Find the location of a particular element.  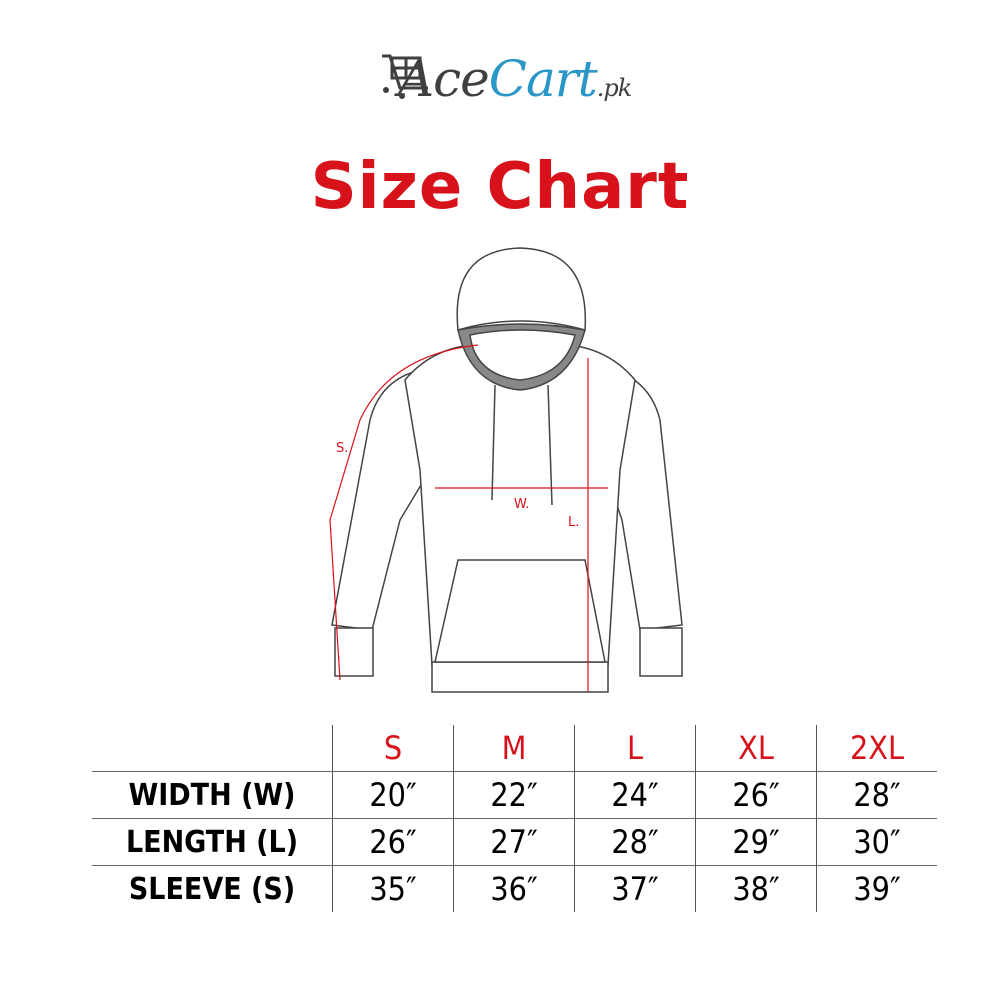

table-row-length: LENGTH (L) 26″ 27″ 28″ 29″ 30″ is located at coordinates (514, 842).